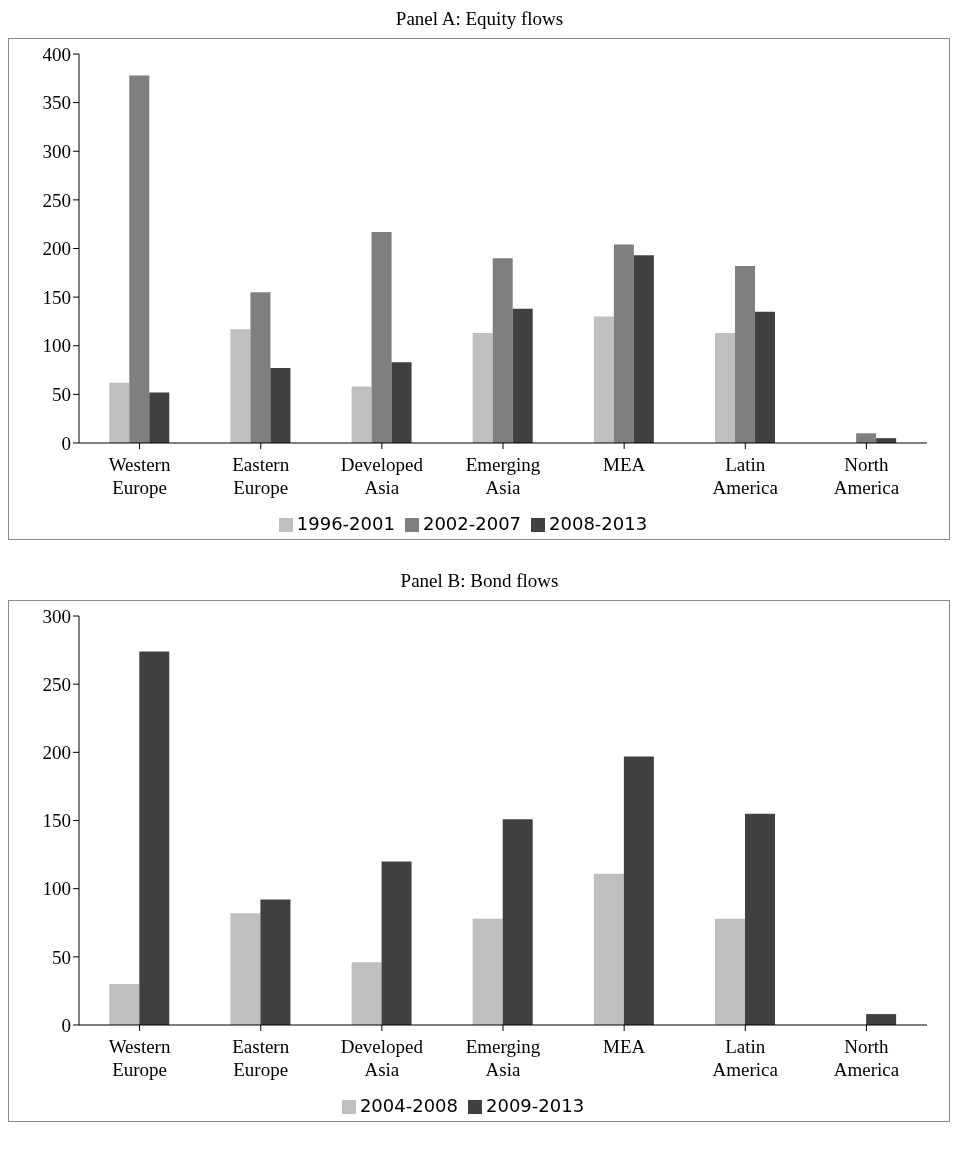 This screenshot has height=1151, width=959. Describe the element at coordinates (56, 54) in the screenshot. I see `y-tick-label: 400` at that location.